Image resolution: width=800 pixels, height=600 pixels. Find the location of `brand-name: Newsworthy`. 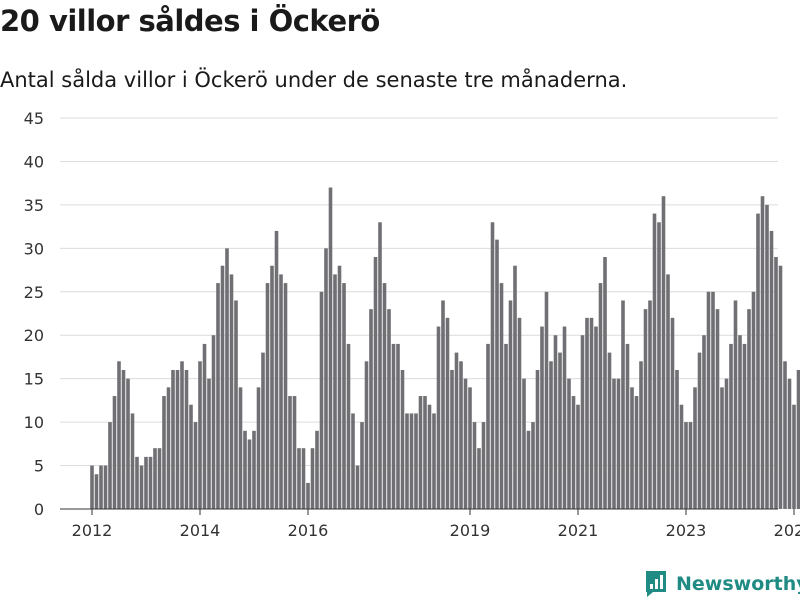

brand-name: Newsworthy is located at coordinates (738, 584).